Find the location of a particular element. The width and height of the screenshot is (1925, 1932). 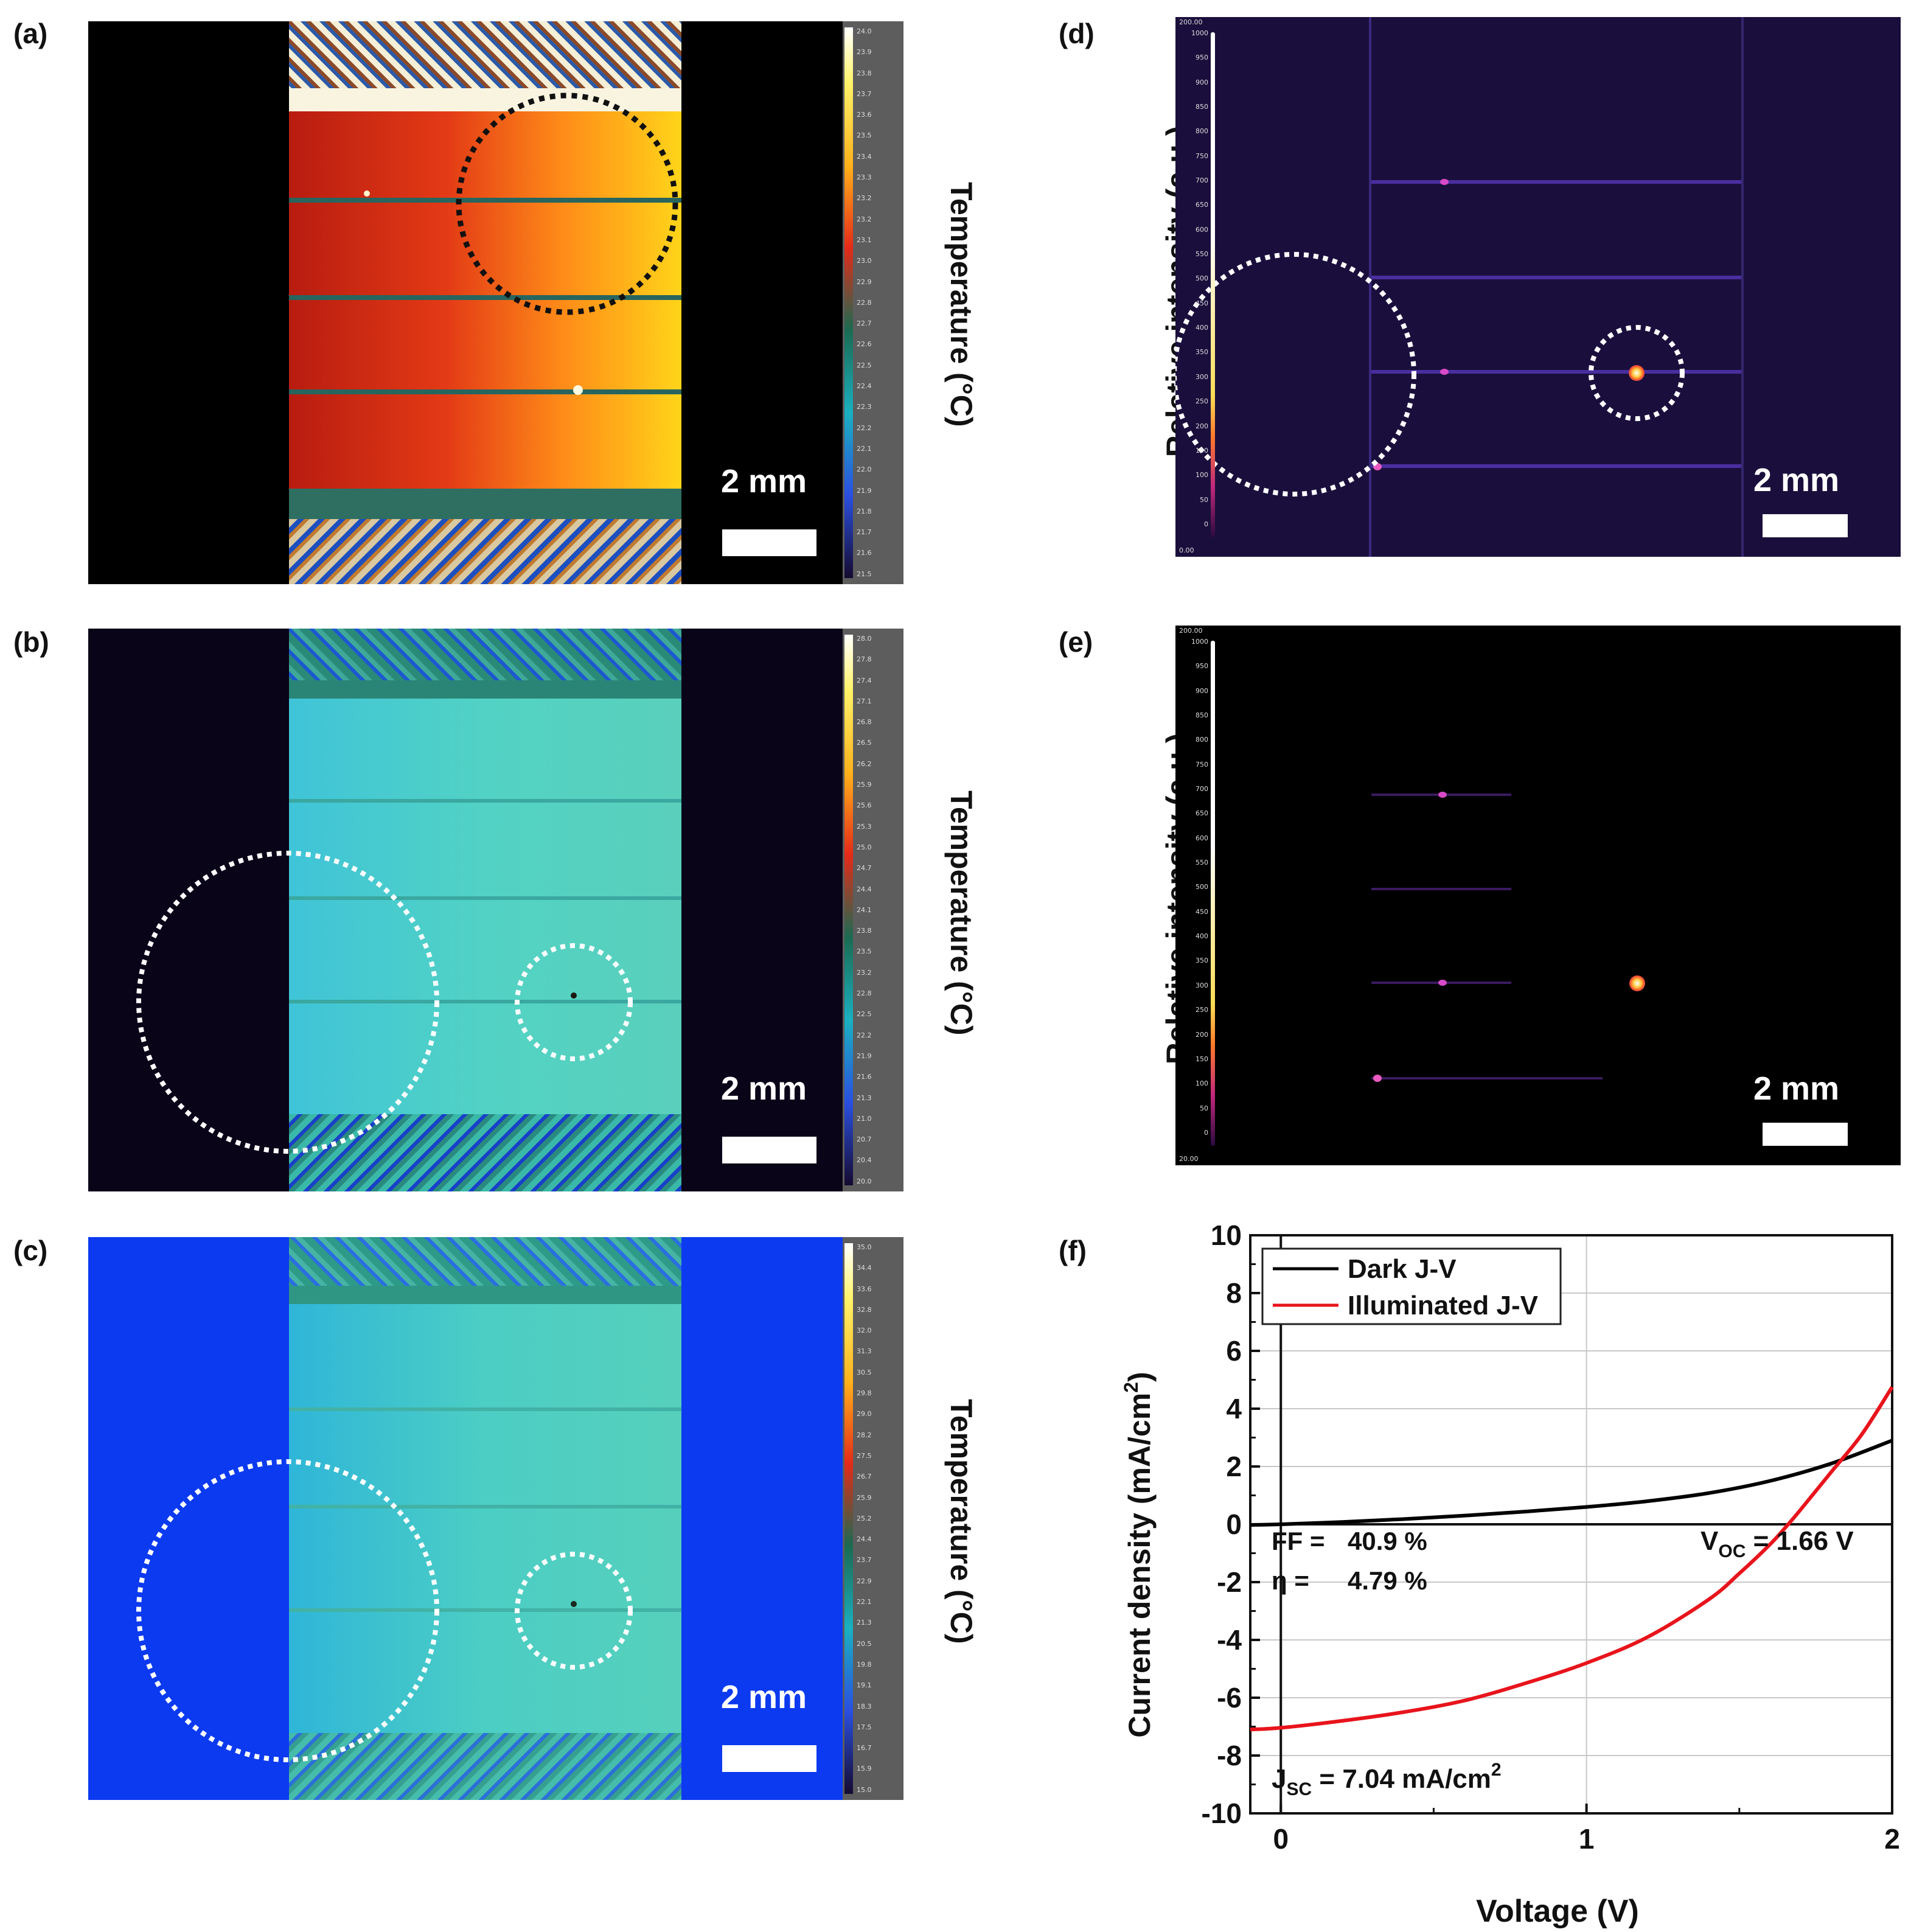

x-axis-title: Voltage (V) is located at coordinates (1557, 1911).